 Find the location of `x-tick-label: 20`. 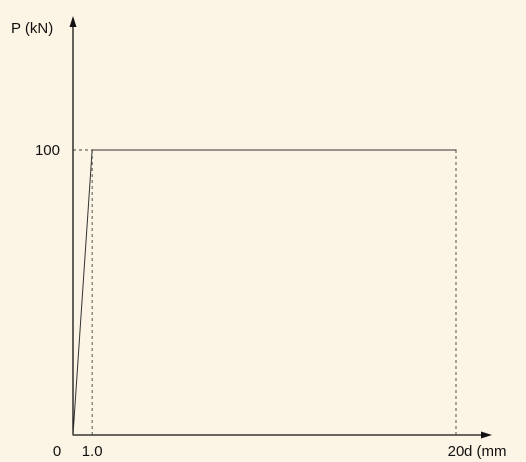

x-tick-label: 20 is located at coordinates (456, 451).